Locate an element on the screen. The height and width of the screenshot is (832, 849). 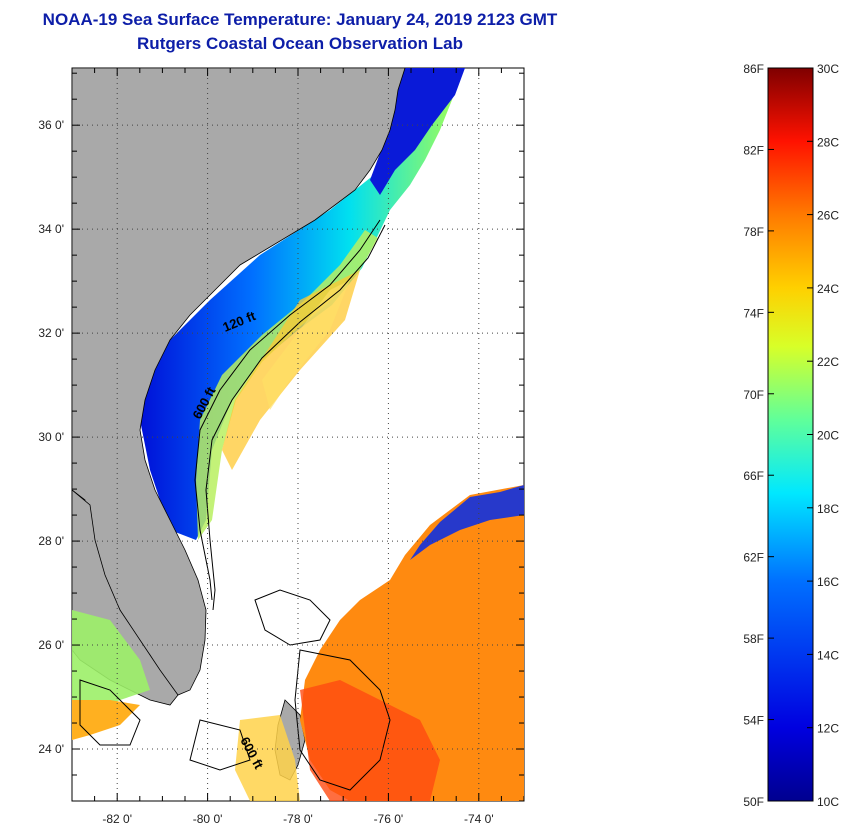
shelf-water-warm is located at coordinates (287, 385).